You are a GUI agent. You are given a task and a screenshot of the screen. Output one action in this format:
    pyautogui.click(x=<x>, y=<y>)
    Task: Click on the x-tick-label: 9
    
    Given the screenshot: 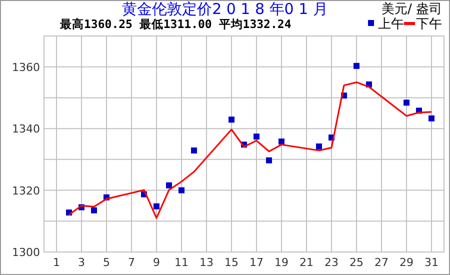 What is the action you would take?
    pyautogui.click(x=156, y=262)
    